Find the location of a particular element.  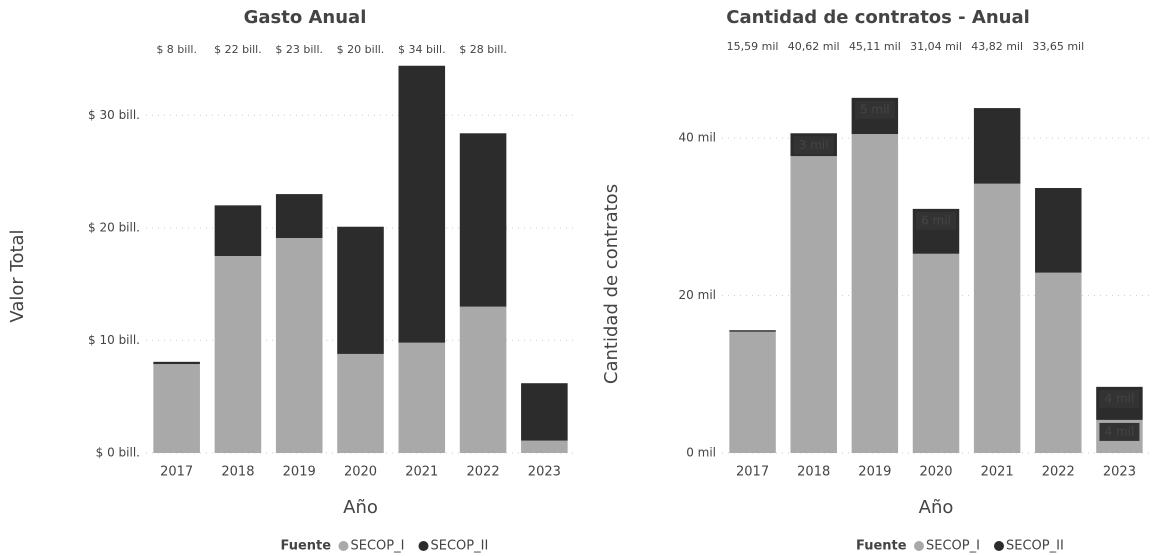

total-label: 33,65 mil is located at coordinates (1058, 46).